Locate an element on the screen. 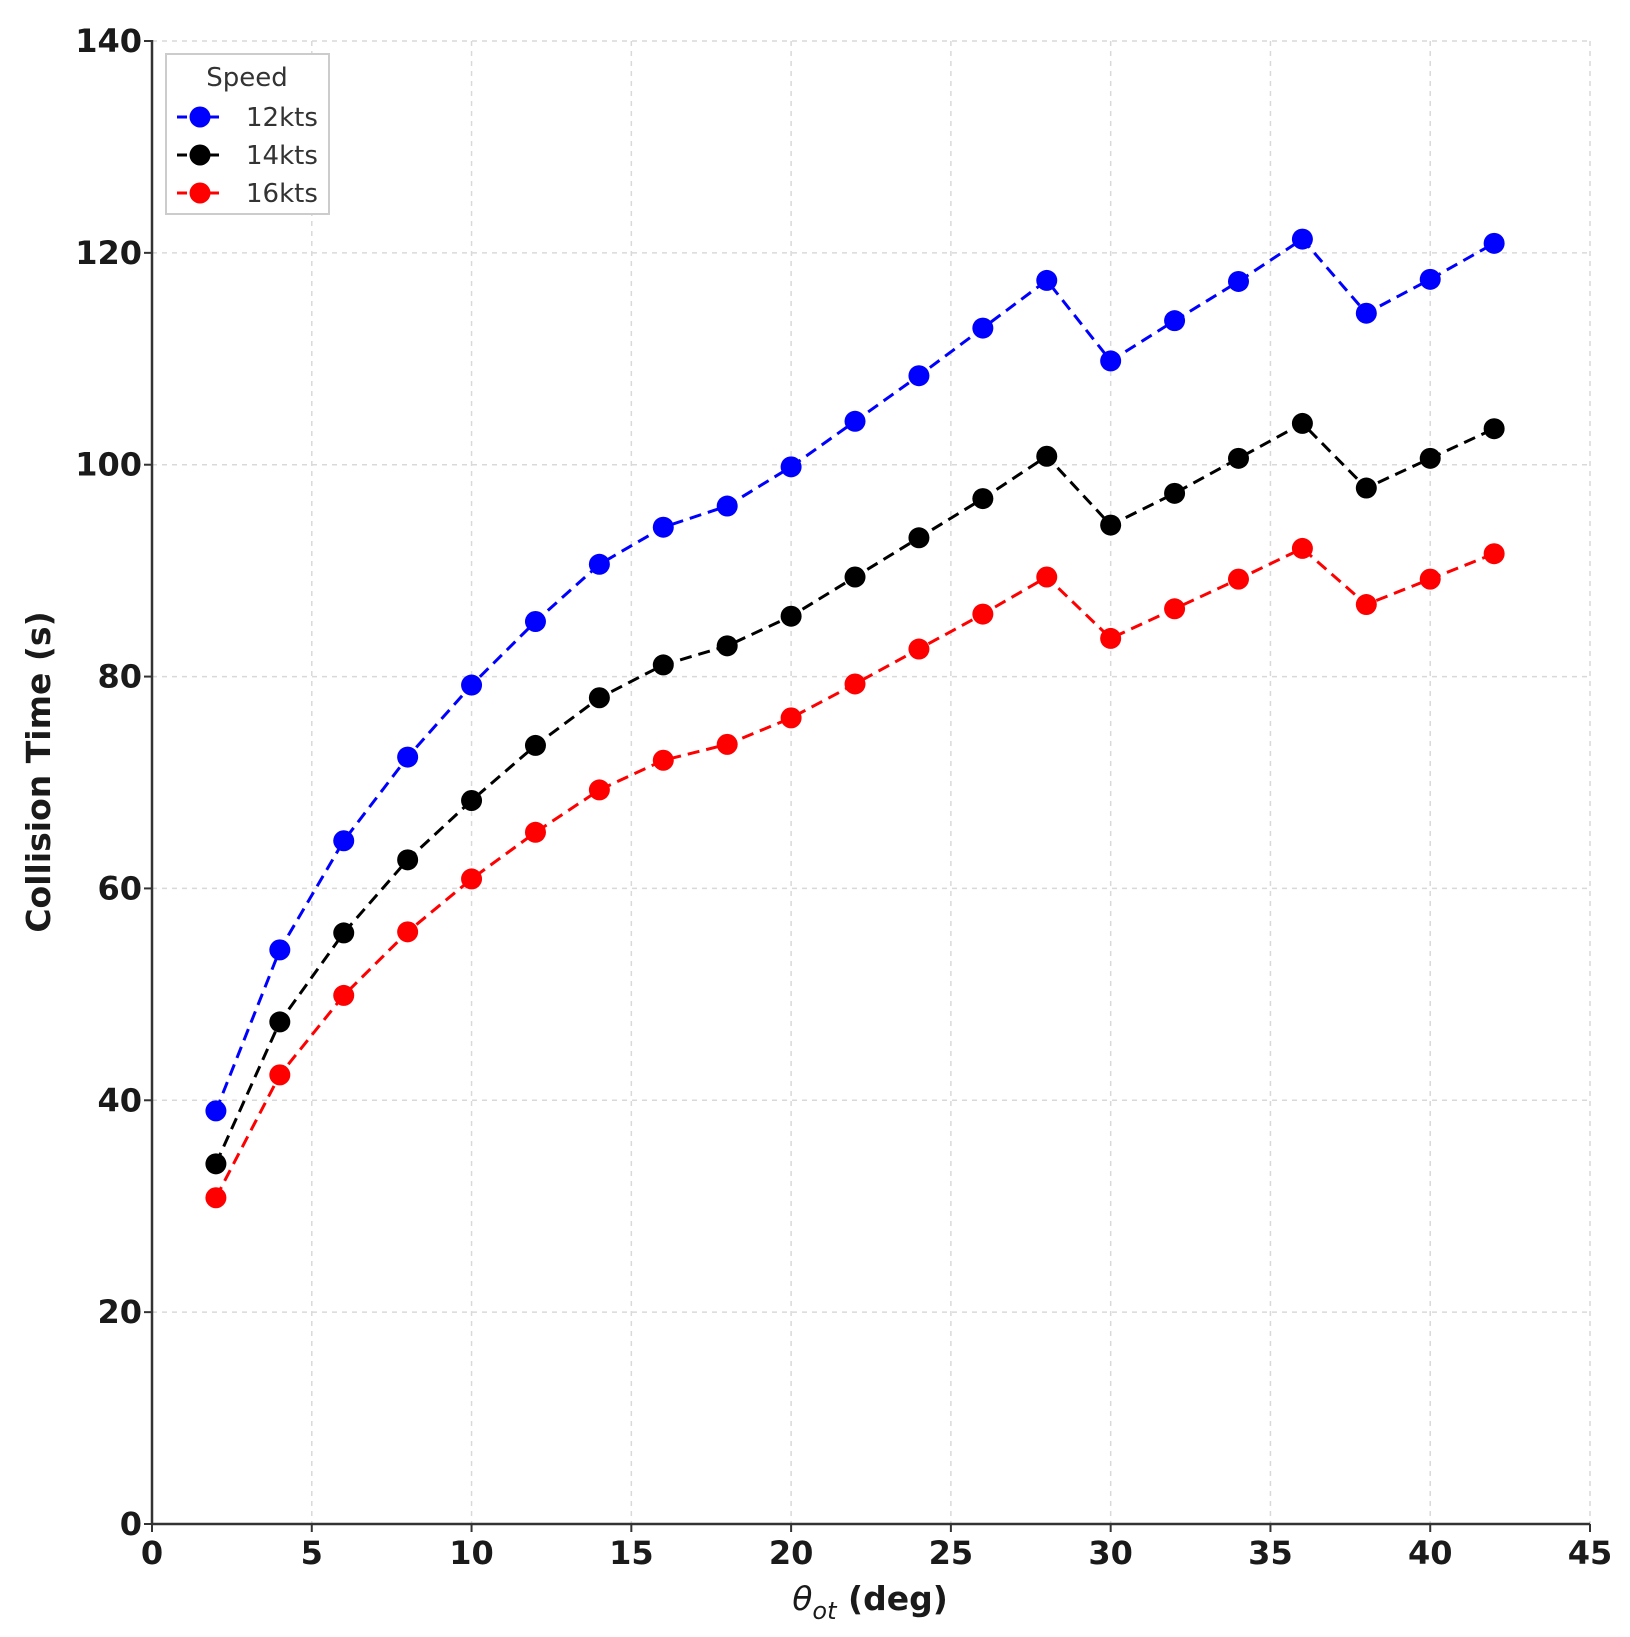  x-tick-label: 35 is located at coordinates (1270, 1553).